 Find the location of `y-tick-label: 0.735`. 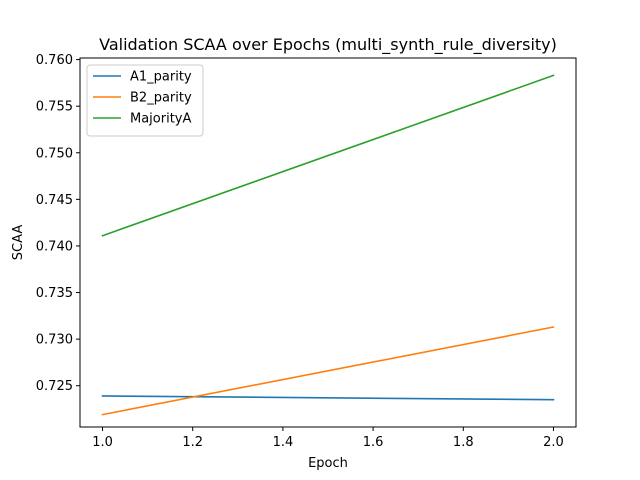

y-tick-label: 0.735 is located at coordinates (54, 293).